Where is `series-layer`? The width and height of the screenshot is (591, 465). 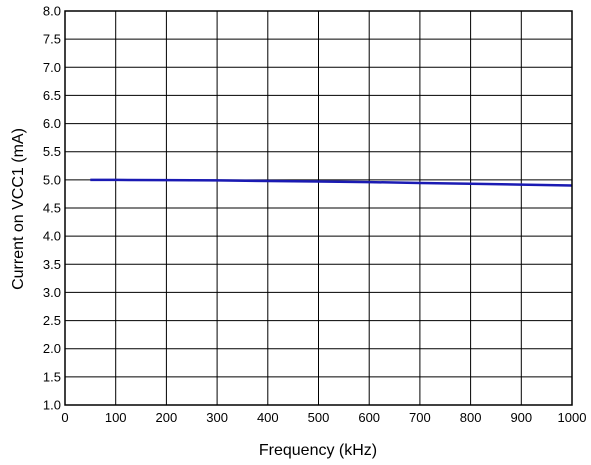 series-layer is located at coordinates (331, 182).